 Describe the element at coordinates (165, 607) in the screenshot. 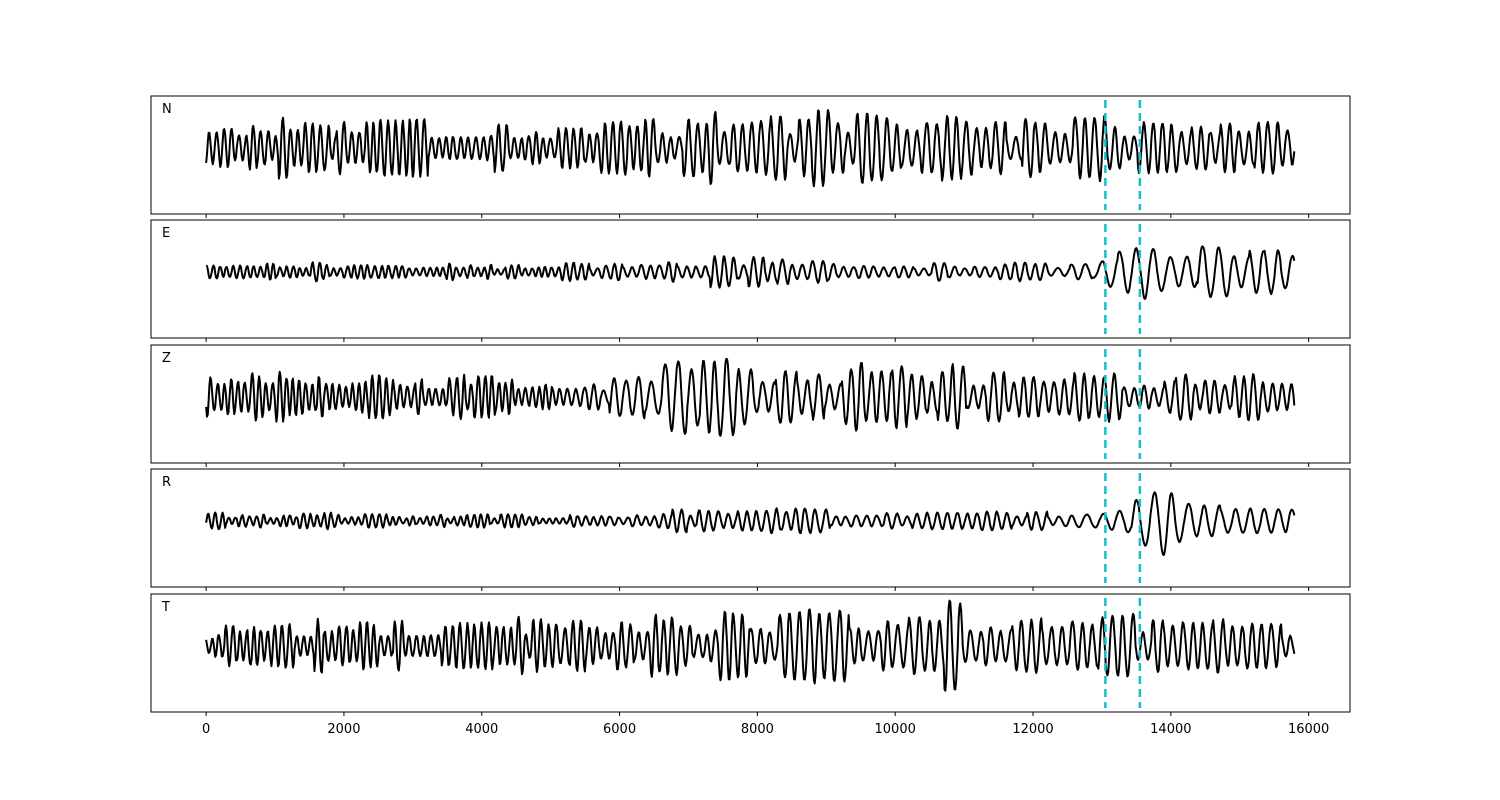

I see `panel-label: T` at that location.